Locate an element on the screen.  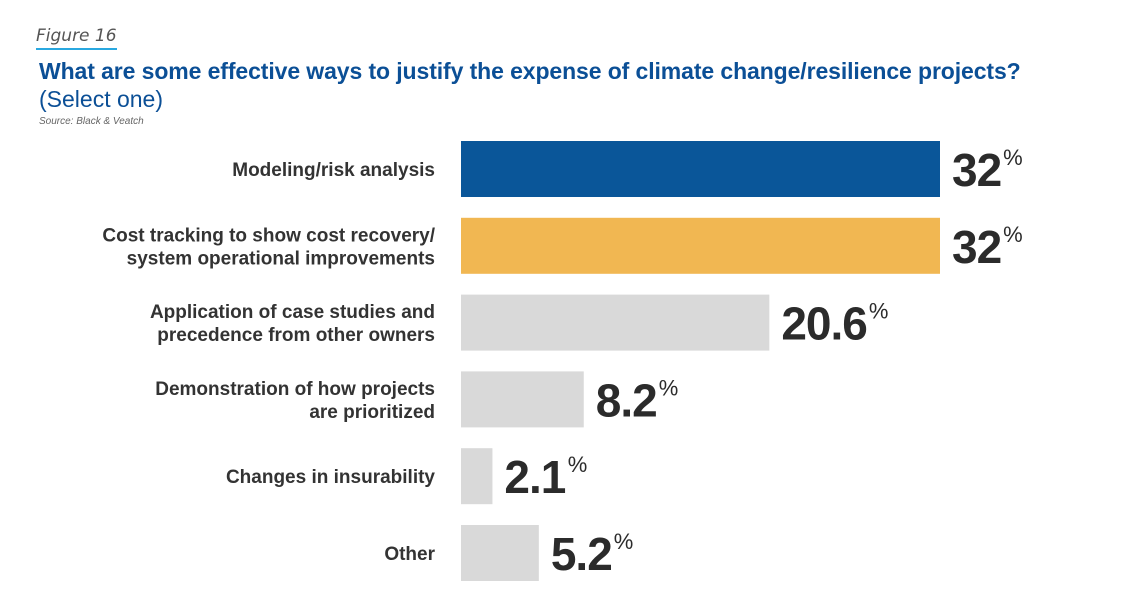
category-label: Modeling/risk analysis is located at coordinates (333, 170).